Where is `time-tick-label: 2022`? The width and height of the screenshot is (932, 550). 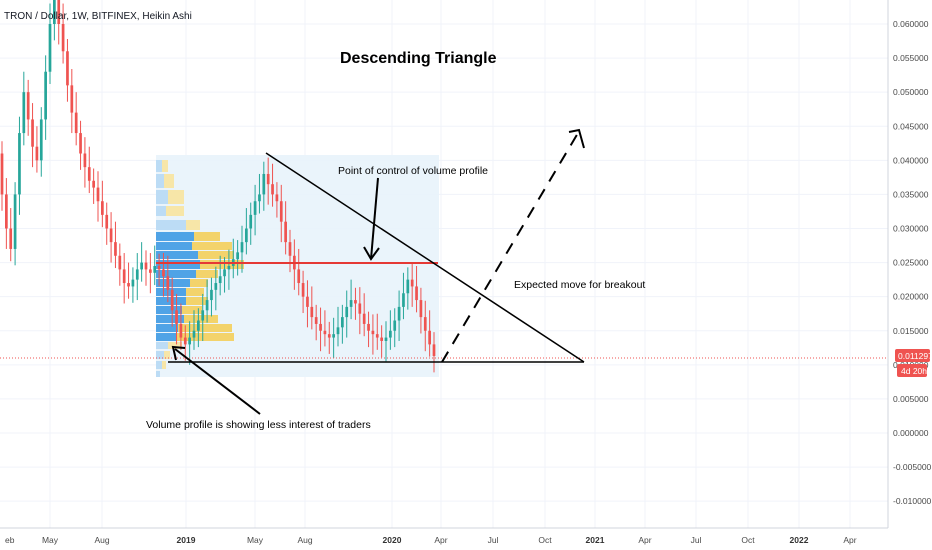 time-tick-label: 2022 is located at coordinates (799, 540).